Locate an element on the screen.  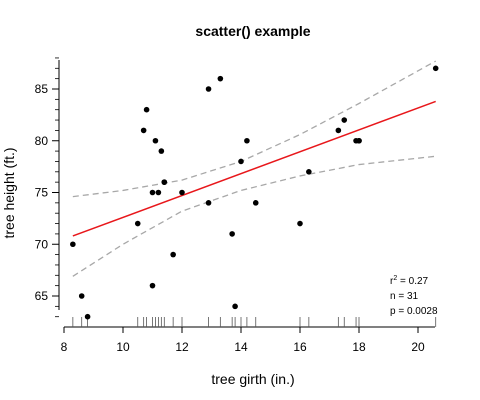
x-tick-label: 16 is located at coordinates (300, 347).